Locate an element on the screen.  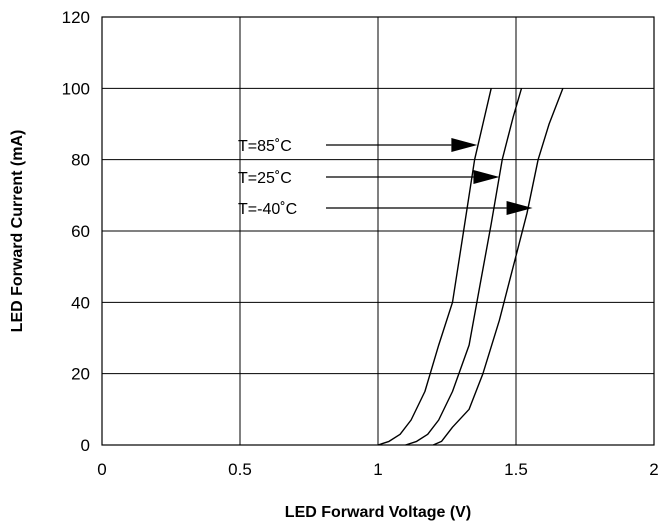
x-tick-label: 2 is located at coordinates (653, 469).